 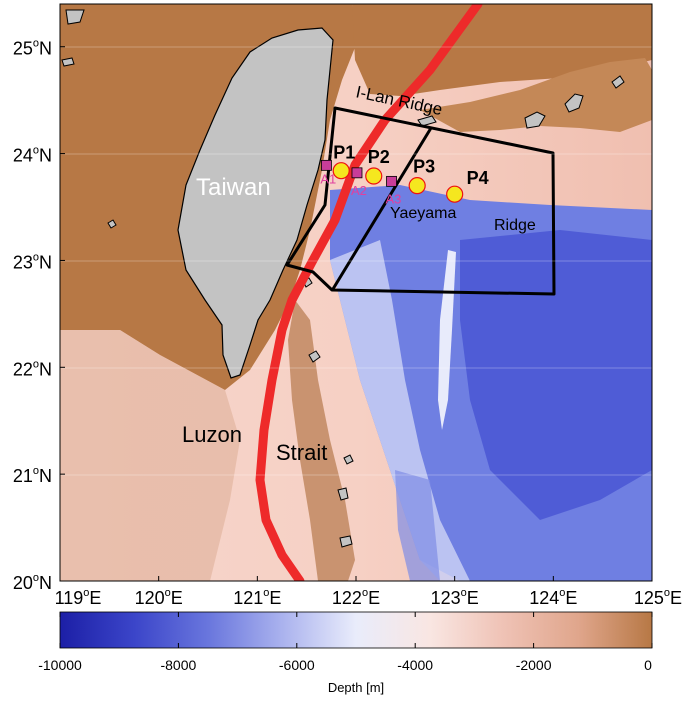 I want to click on depth-colorbar: -10000 -8000 -6000 -4000 -2000 0 Depth [m], so click(x=345, y=653).